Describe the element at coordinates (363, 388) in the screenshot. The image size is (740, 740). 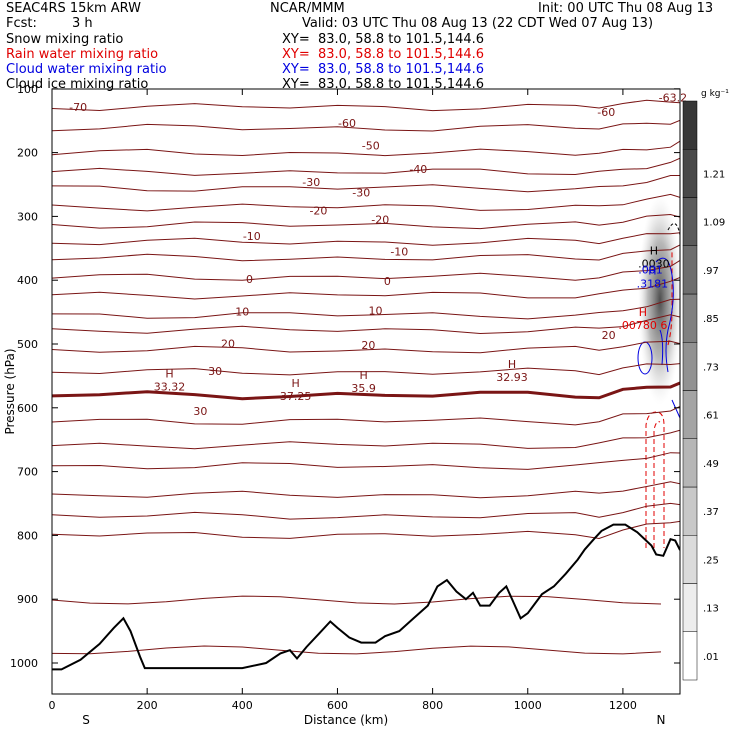
I see `extremum-value: 35.9` at that location.